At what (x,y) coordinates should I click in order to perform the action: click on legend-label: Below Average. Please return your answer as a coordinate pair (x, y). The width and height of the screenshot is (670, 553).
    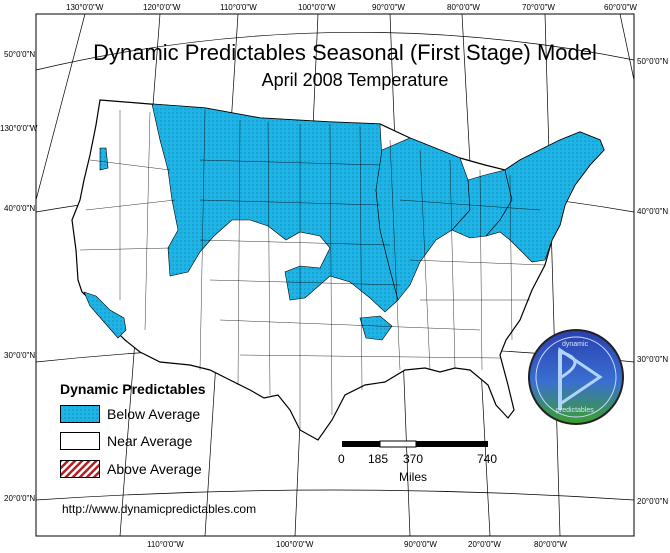
    Looking at the image, I should click on (154, 414).